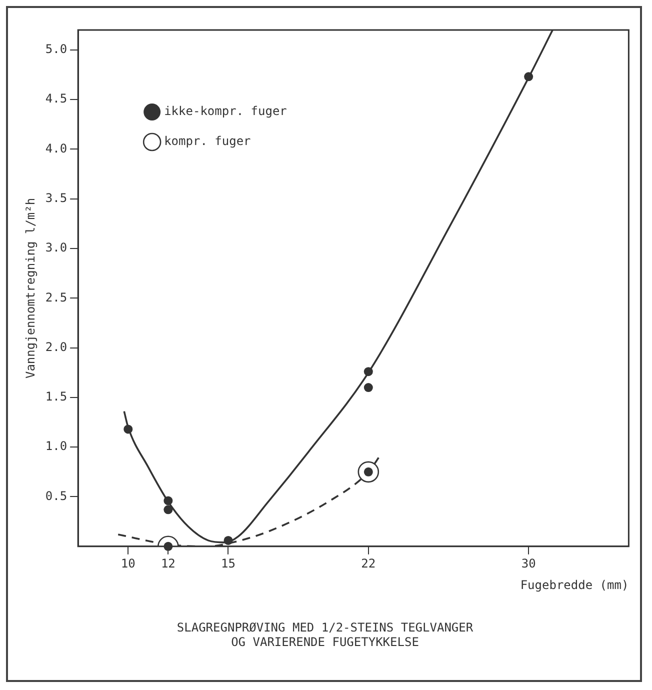 The height and width of the screenshot is (690, 652). Describe the element at coordinates (325, 634) in the screenshot. I see `text: SLAGREGNPRØVING MED 1/2-STEINS TEGLVANGER OG VARIERENDE FUGETYKKELSE` at that location.